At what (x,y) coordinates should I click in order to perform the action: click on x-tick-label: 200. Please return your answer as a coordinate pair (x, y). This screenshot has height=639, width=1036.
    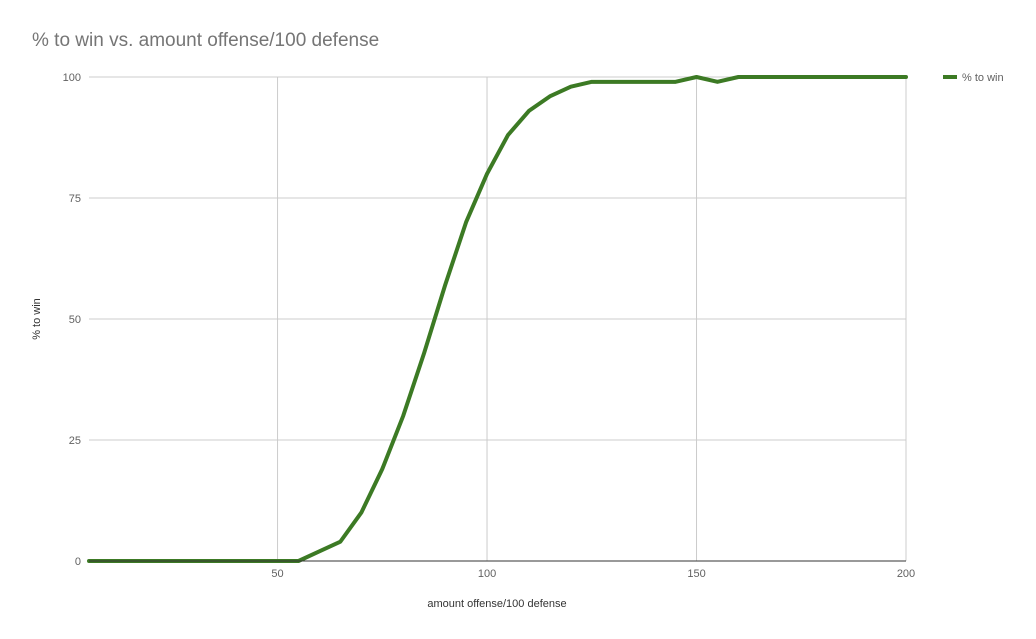
    Looking at the image, I should click on (906, 574).